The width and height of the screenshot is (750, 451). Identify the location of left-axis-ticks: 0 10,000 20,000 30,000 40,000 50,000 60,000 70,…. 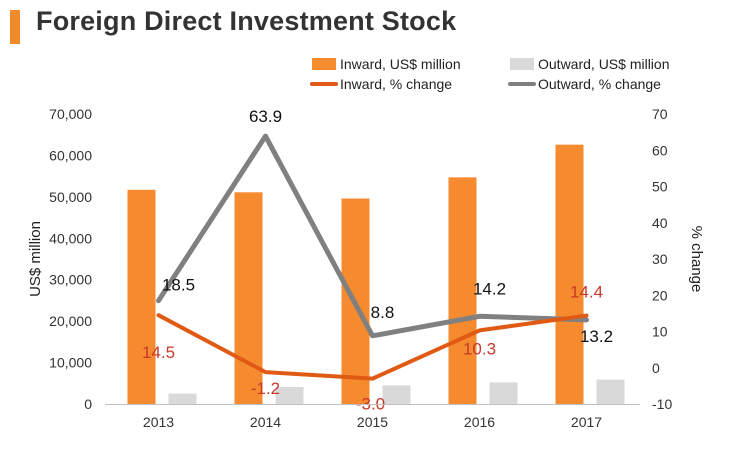
(70, 259).